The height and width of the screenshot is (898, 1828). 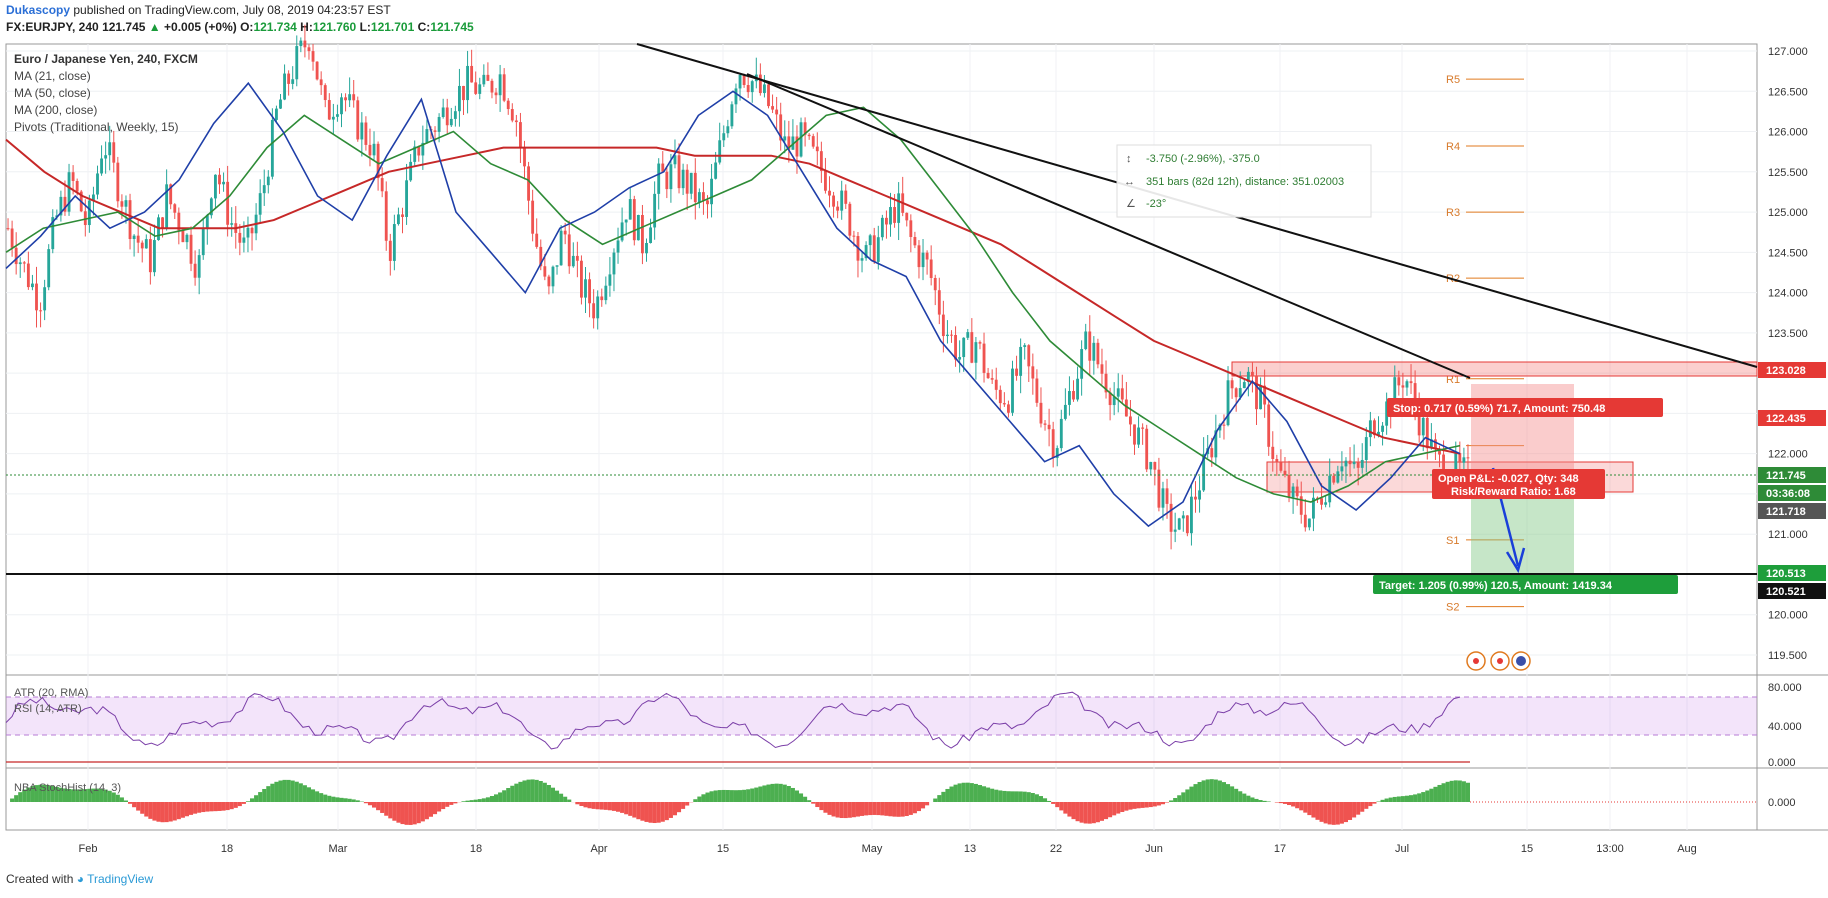 What do you see at coordinates (1788, 173) in the screenshot?
I see `price-tick-label: 125.500` at bounding box center [1788, 173].